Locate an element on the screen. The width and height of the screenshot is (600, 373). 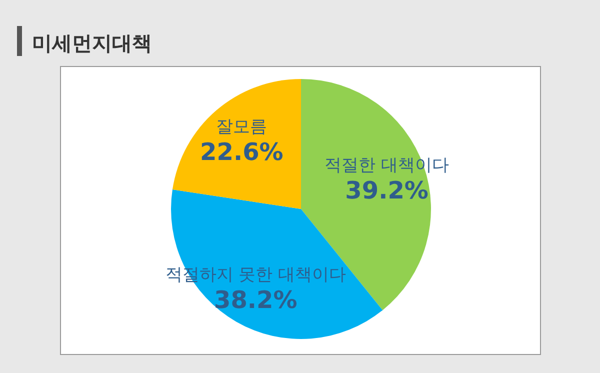
pie-slice is located at coordinates (236, 144).